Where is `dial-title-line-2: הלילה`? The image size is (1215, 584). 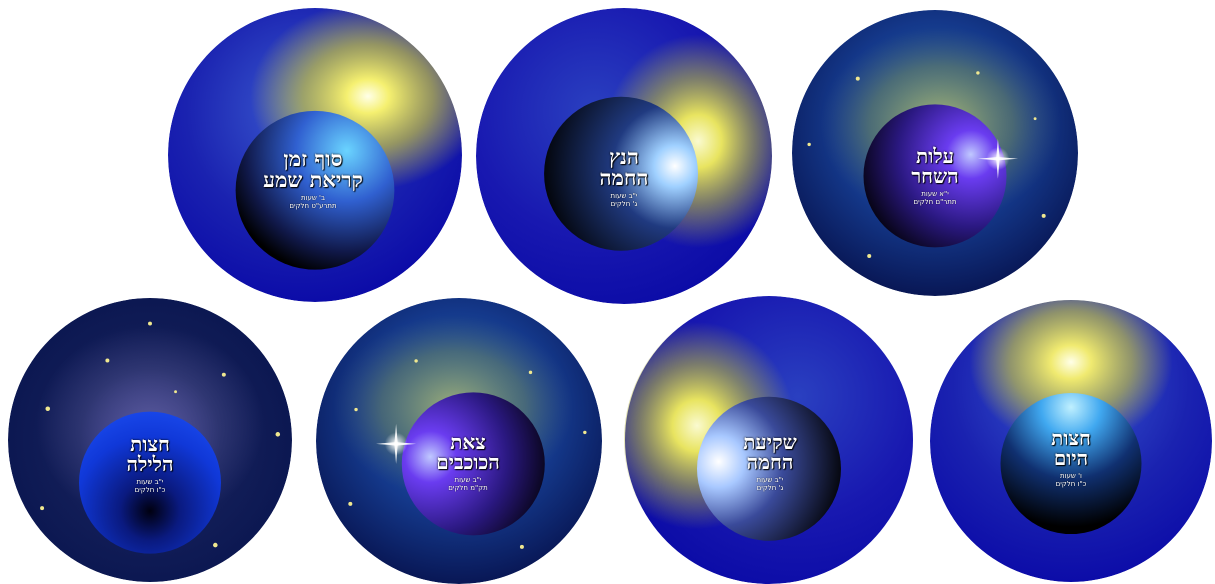 dial-title-line-2: הלילה is located at coordinates (150, 464).